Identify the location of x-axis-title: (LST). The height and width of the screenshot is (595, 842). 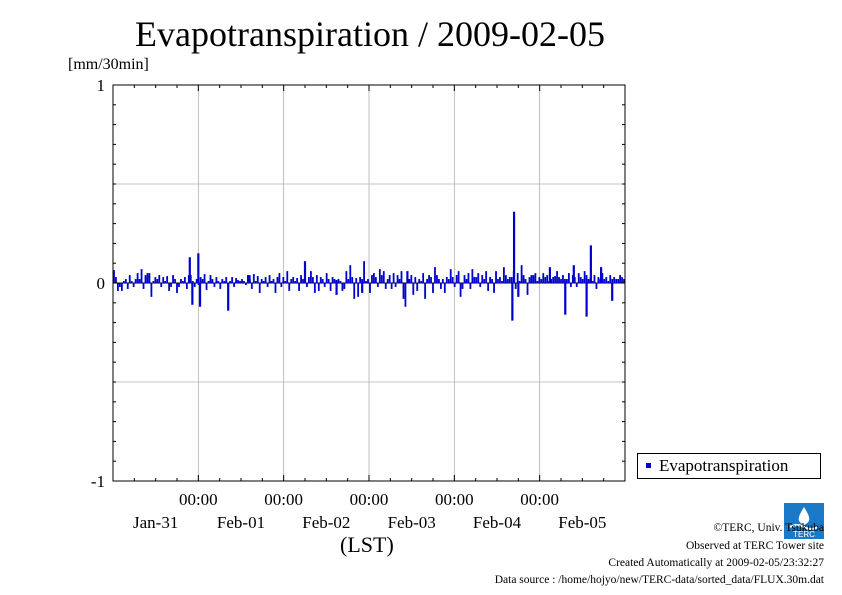
(367, 544).